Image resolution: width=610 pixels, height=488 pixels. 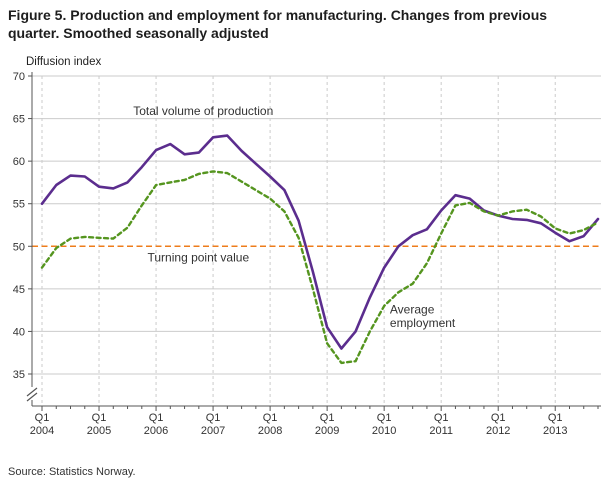 I want to click on x-year-label: 2012, so click(x=498, y=431).